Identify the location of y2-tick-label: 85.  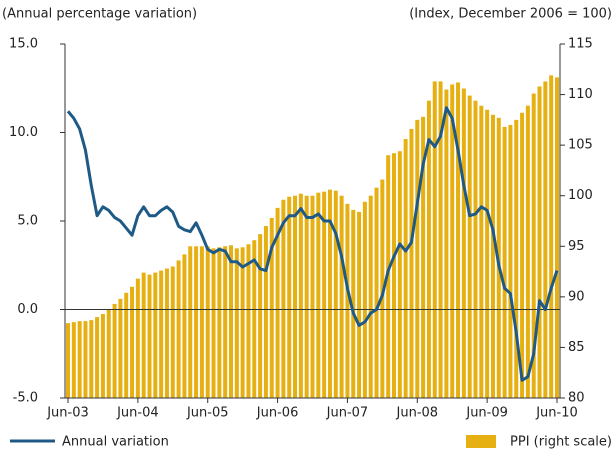
(576, 347).